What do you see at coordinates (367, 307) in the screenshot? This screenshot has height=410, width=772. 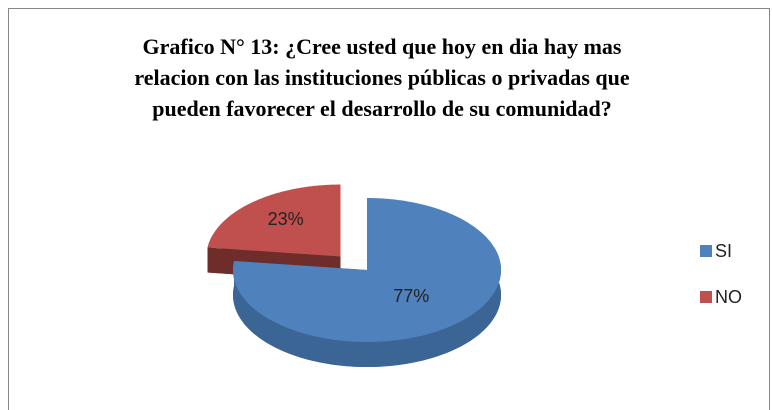 I see `slice-side` at bounding box center [367, 307].